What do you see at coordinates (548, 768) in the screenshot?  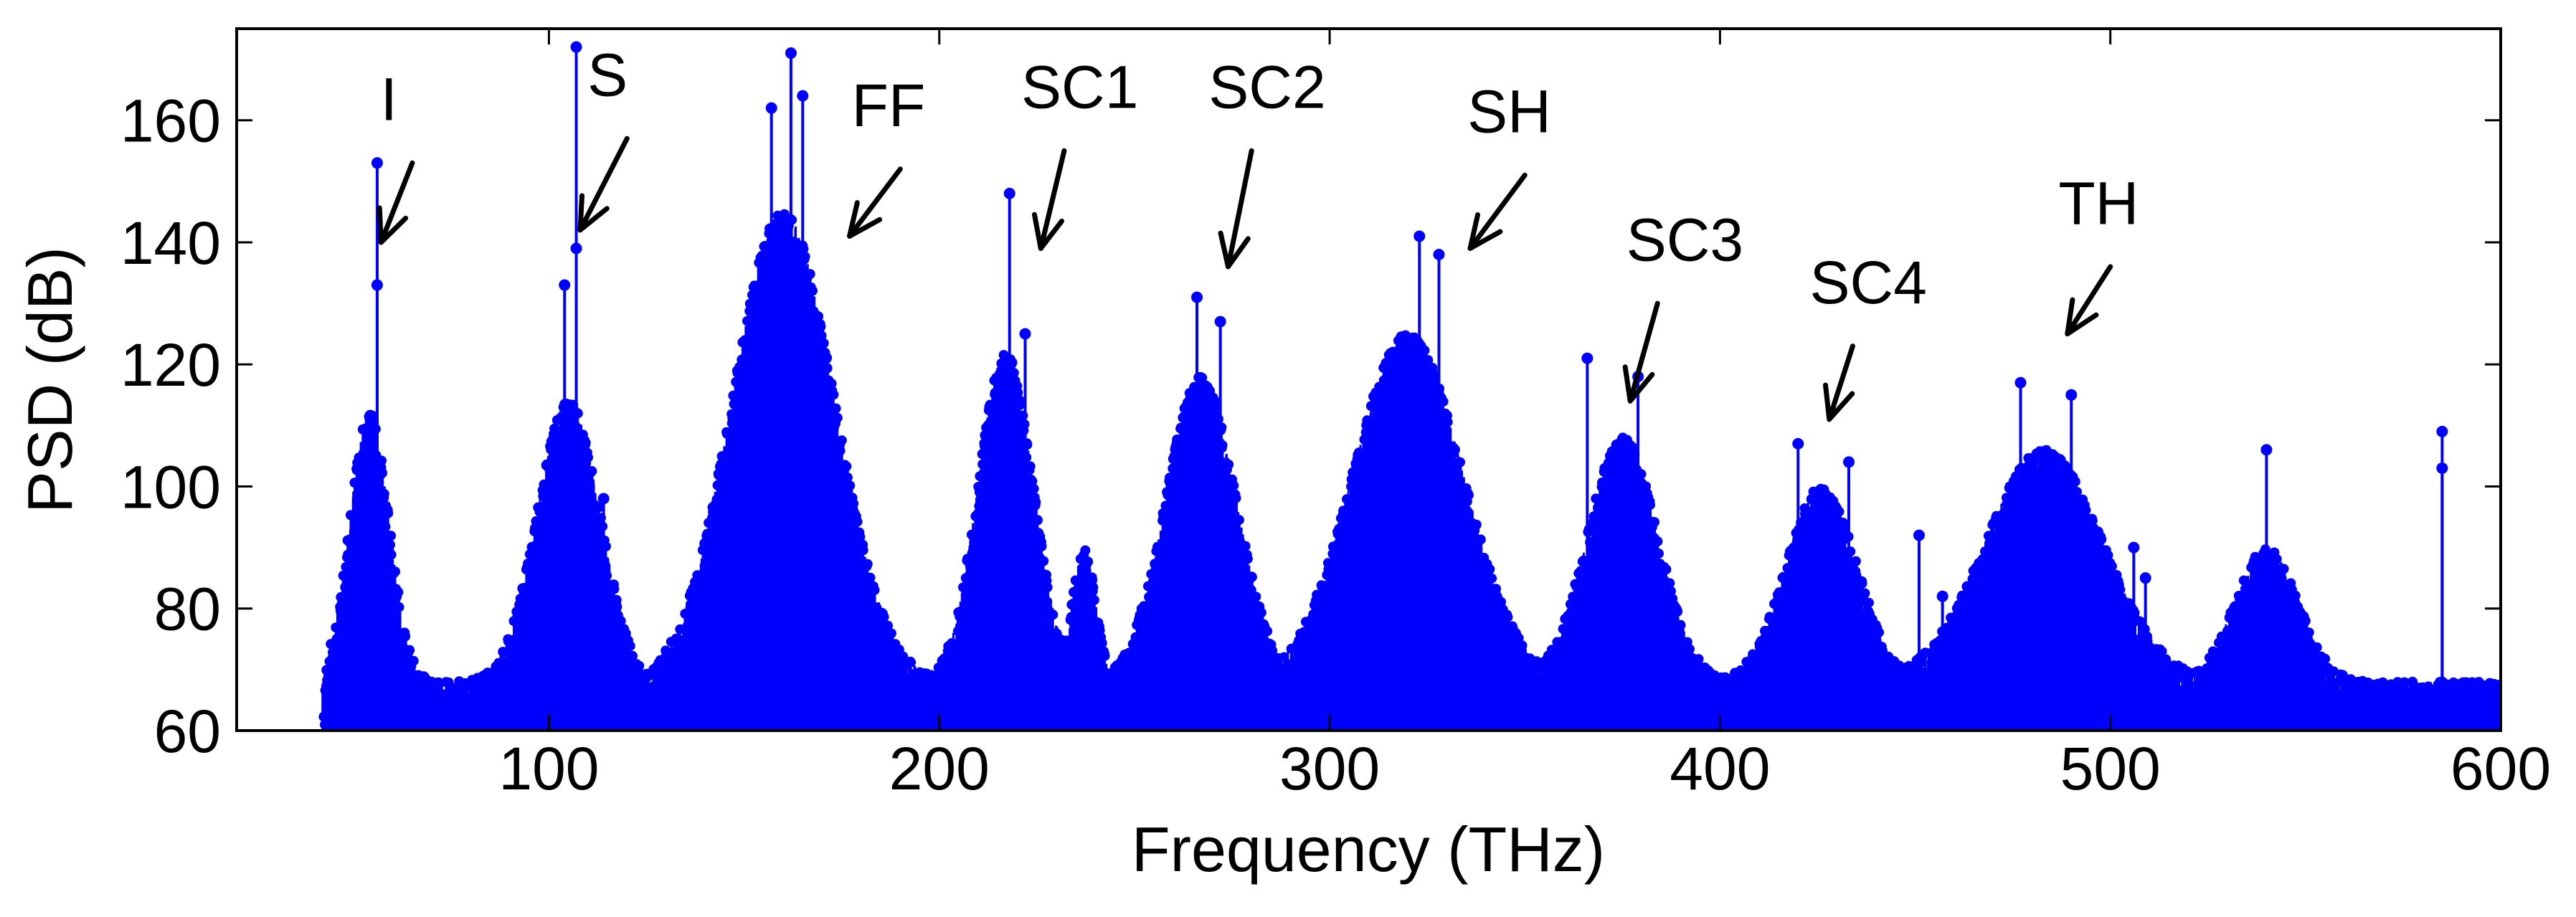 I see `x-tick-label: 100` at bounding box center [548, 768].